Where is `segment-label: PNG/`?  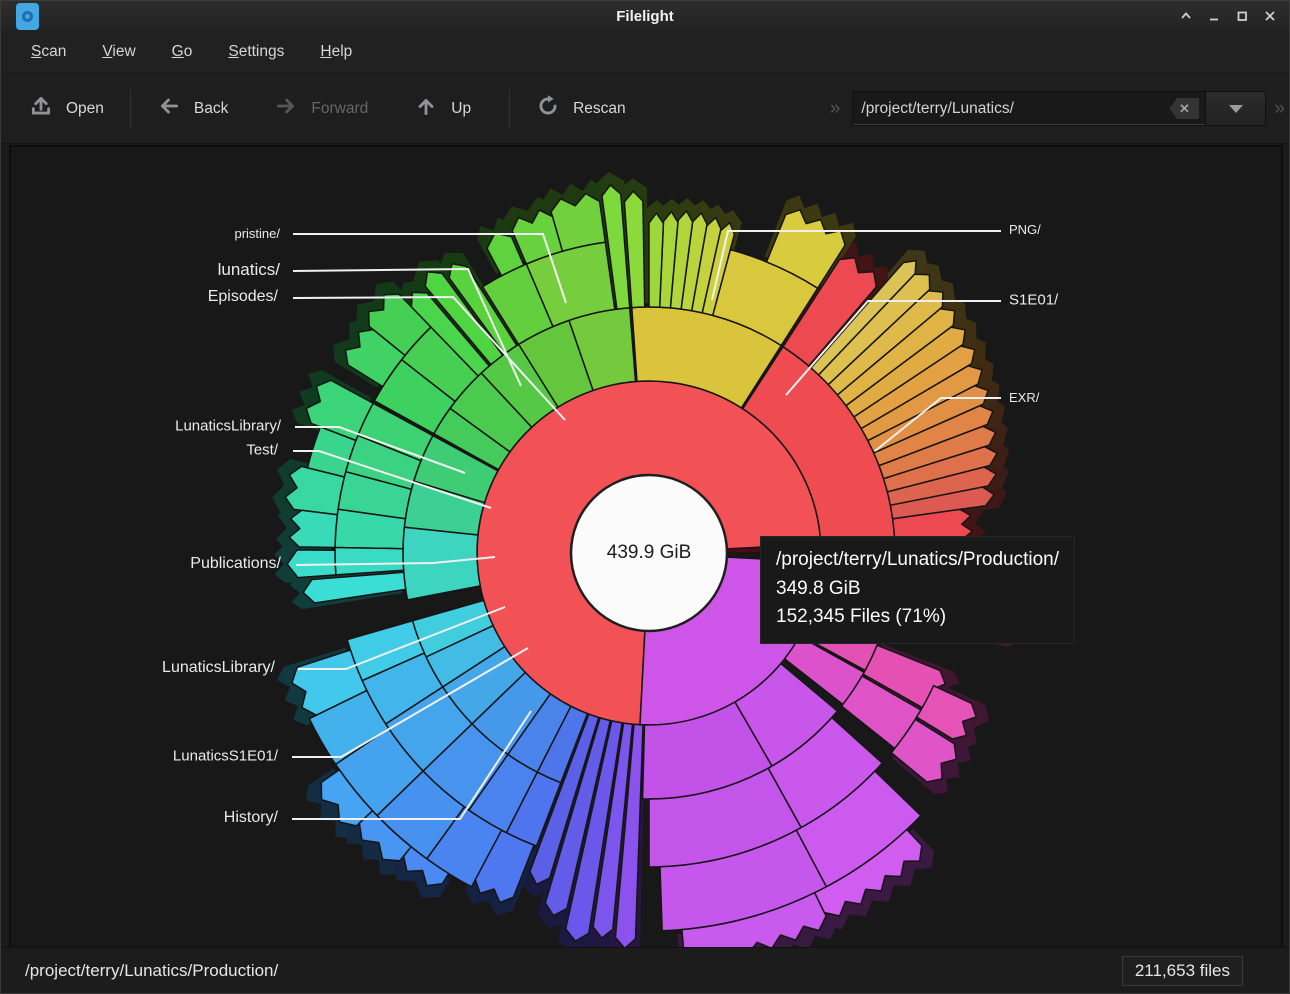 segment-label: PNG/ is located at coordinates (1025, 229).